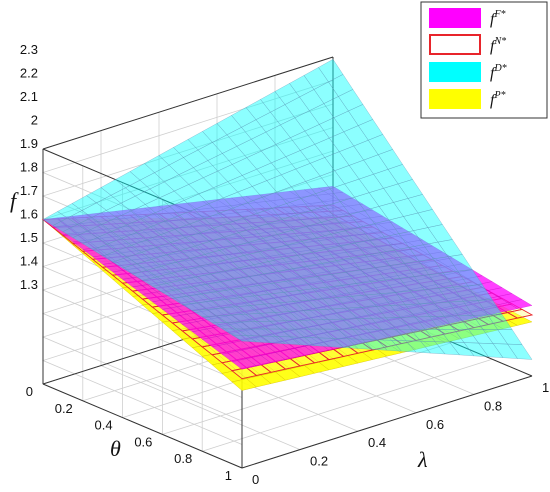 Image resolution: width=550 pixels, height=492 pixels. What do you see at coordinates (29, 391) in the screenshot?
I see `y-tick-label: 0` at bounding box center [29, 391].